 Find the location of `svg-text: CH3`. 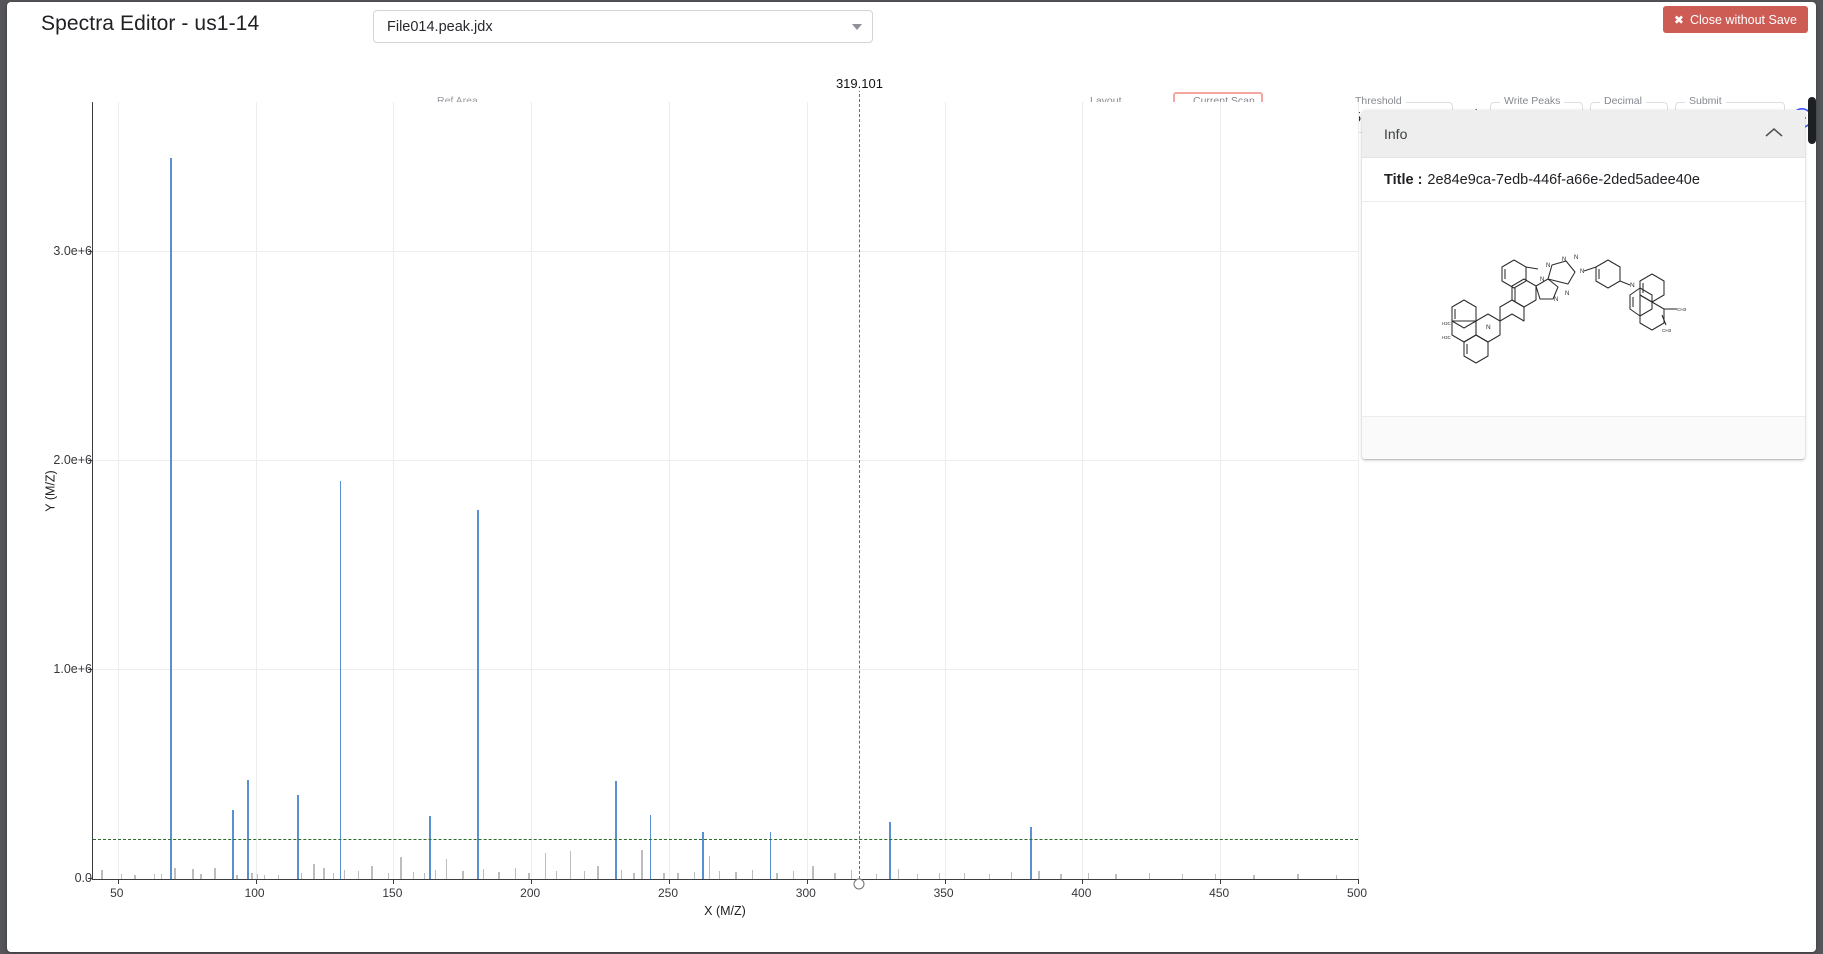

svg-text: CH3 is located at coordinates (1682, 309).